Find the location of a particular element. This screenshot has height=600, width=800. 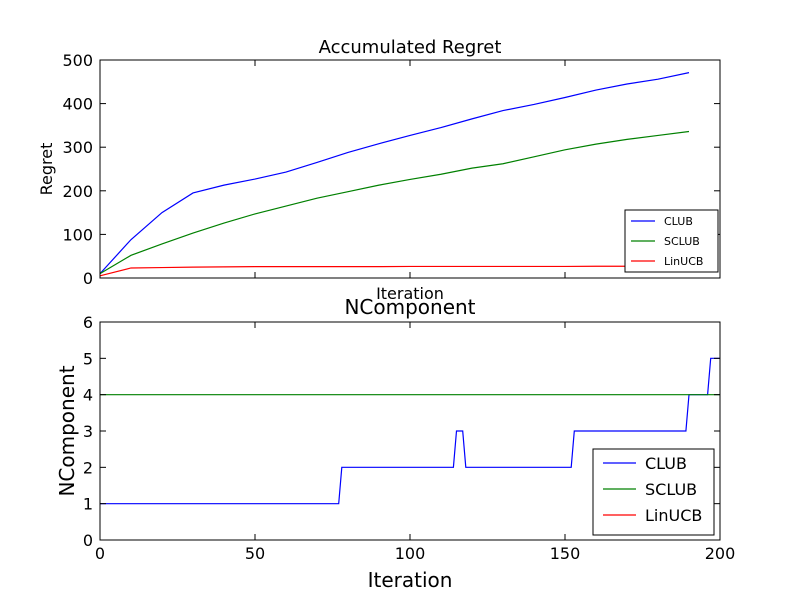

ncomponent-x-tick-label: 100 is located at coordinates (410, 553).